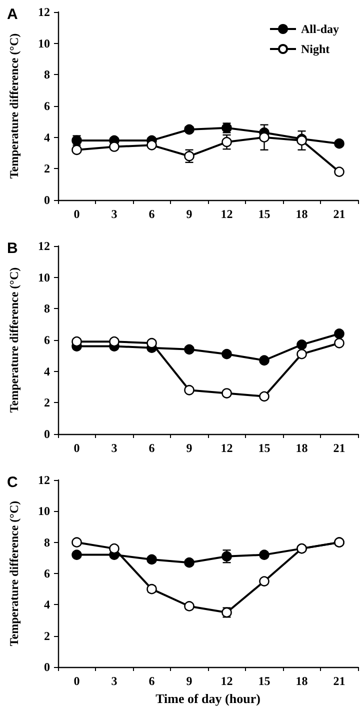 The width and height of the screenshot is (364, 711). What do you see at coordinates (12, 14) in the screenshot?
I see `chart-title: A` at bounding box center [12, 14].